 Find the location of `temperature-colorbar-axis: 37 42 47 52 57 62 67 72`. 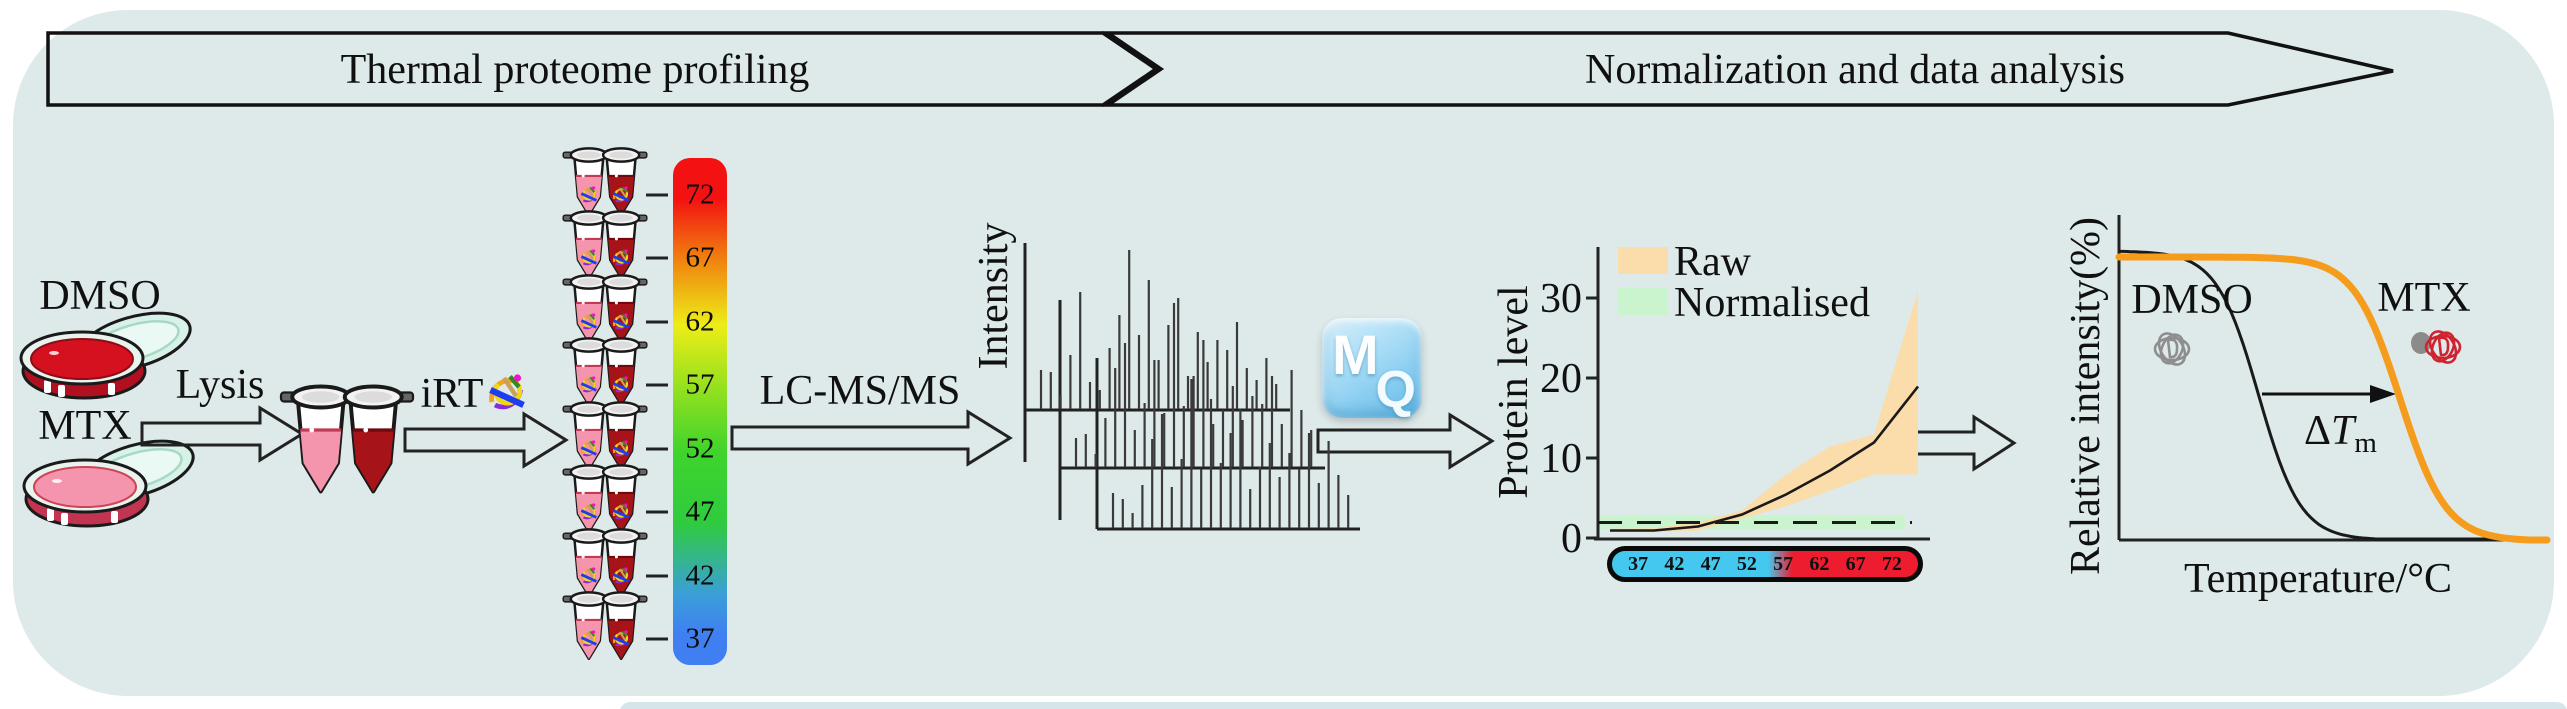

temperature-colorbar-axis: 37 42 47 52 57 62 67 72 is located at coordinates (1765, 564).